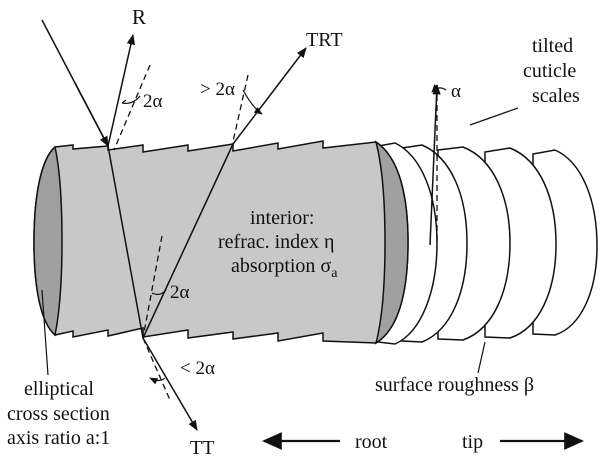 The width and height of the screenshot is (605, 467). Describe the element at coordinates (180, 292) in the screenshot. I see `label-angle-inner: 2α` at that location.